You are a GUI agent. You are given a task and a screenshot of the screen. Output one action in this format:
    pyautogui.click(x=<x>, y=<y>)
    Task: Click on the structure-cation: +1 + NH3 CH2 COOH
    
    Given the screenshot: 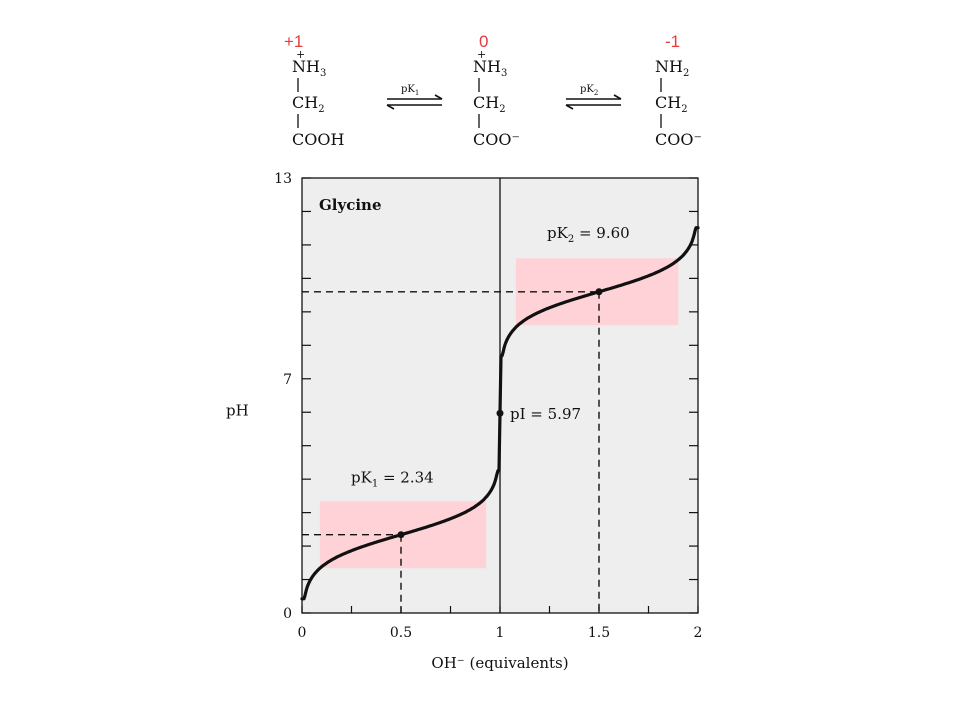 What is the action you would take?
    pyautogui.click(x=314, y=90)
    